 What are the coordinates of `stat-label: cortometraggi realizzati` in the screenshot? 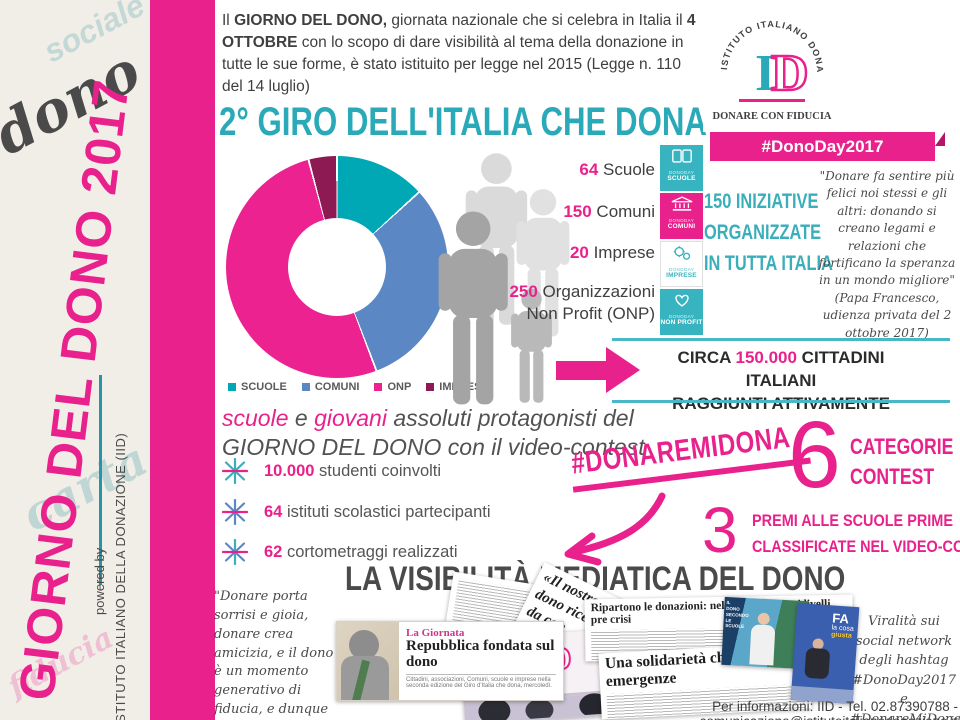 It's located at (370, 551).